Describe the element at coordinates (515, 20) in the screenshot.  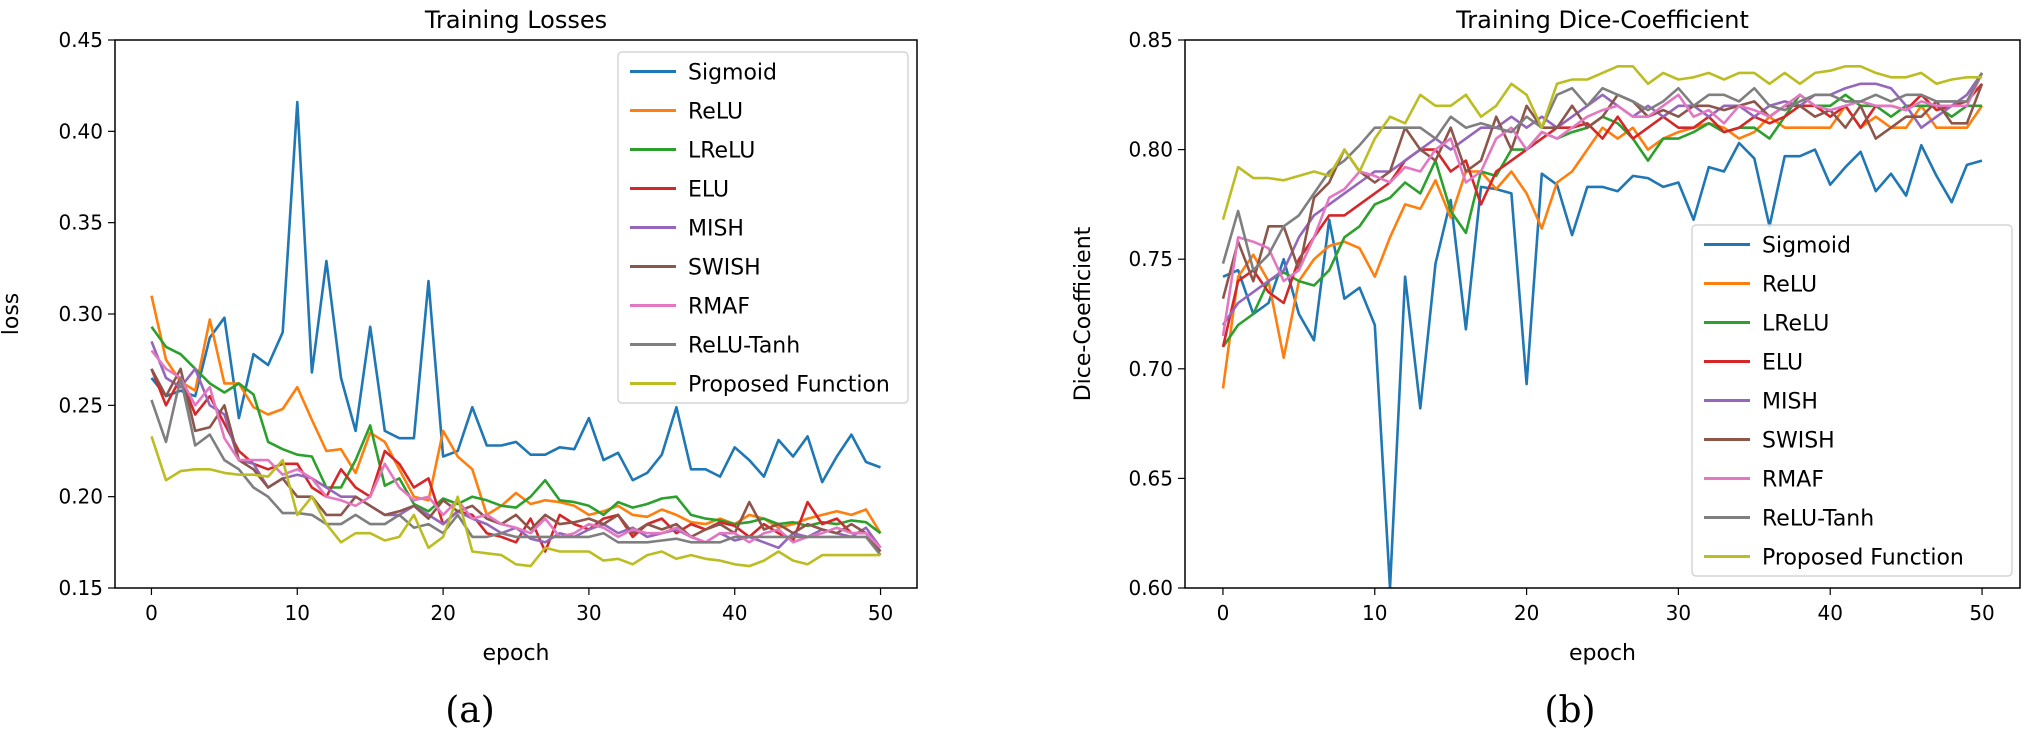
I see `chart-title: Training Losses` at that location.